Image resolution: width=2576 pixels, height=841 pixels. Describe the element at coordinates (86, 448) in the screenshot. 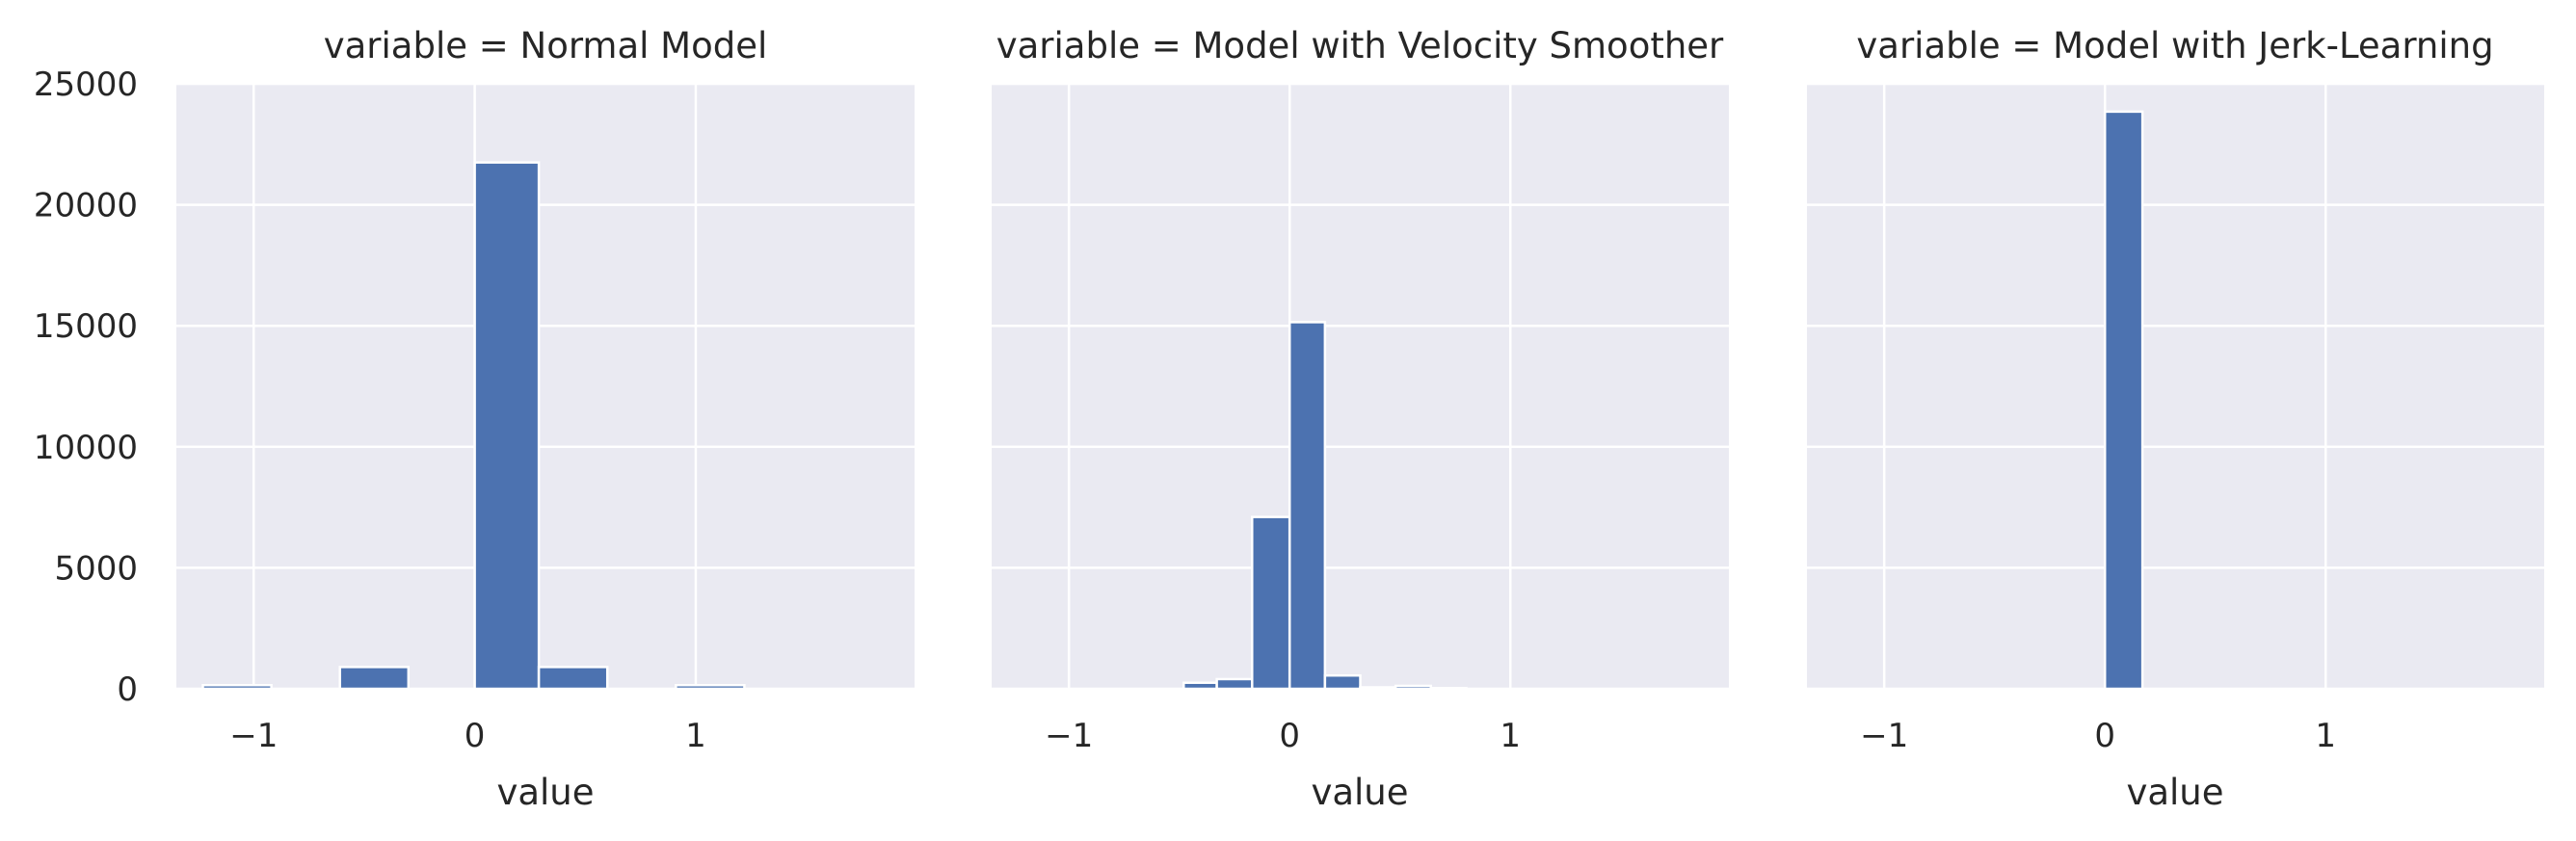

I see `y-tick-label: 10000` at that location.